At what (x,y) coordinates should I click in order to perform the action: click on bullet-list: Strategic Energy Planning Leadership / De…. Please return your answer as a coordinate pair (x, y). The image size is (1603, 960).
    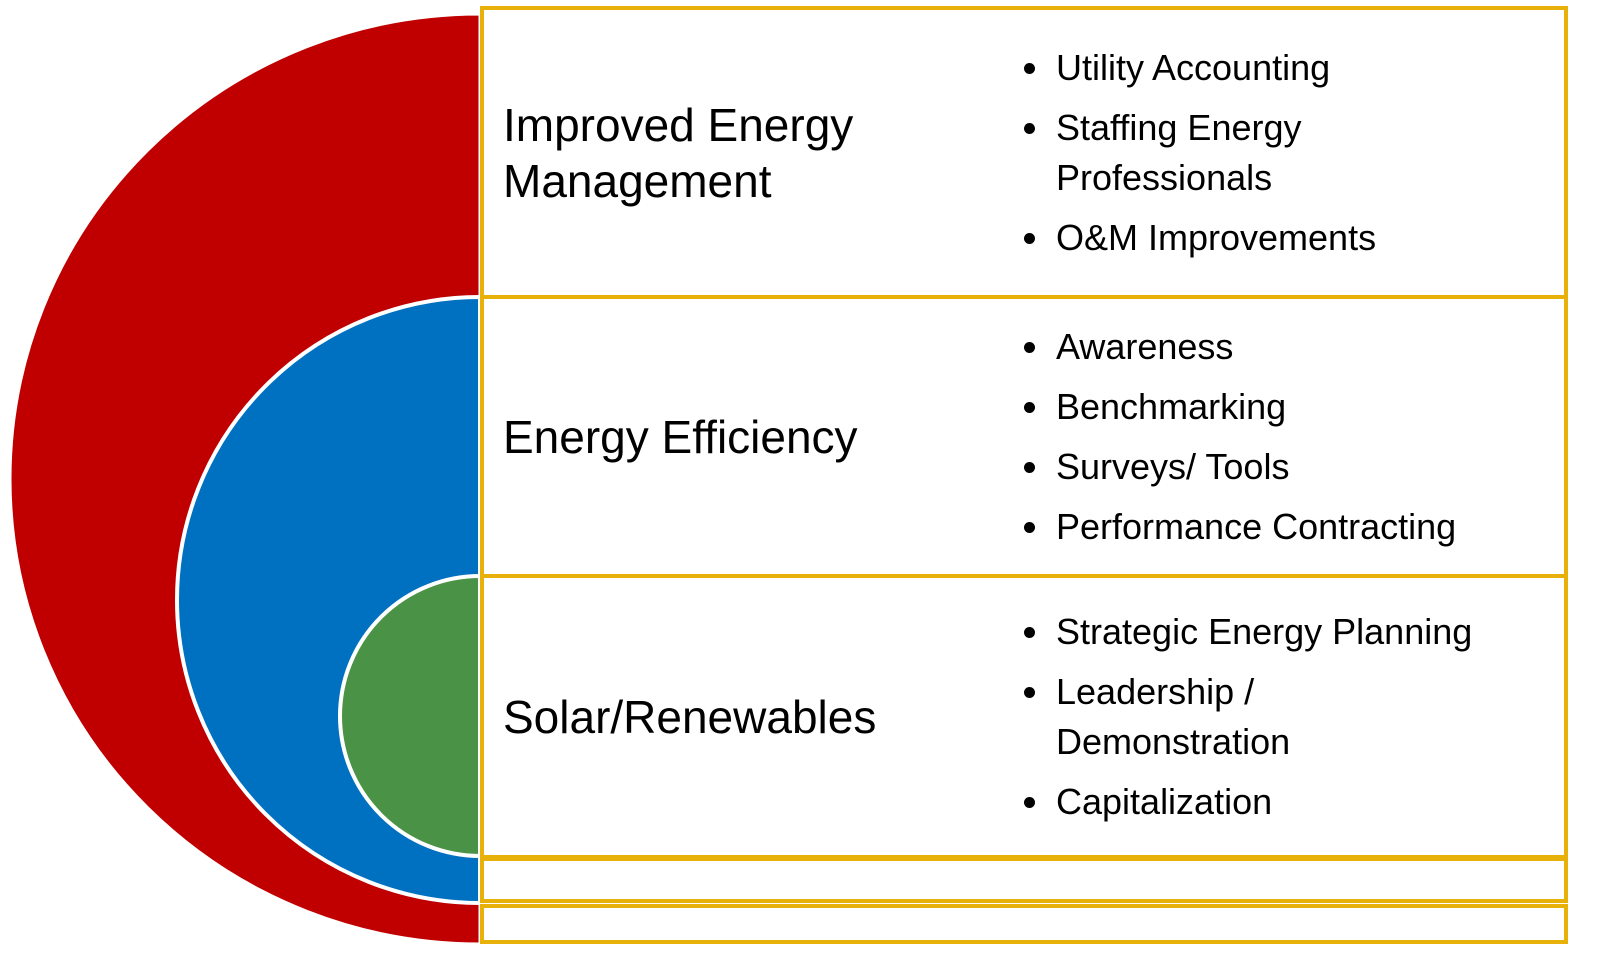
    Looking at the image, I should click on (1300, 716).